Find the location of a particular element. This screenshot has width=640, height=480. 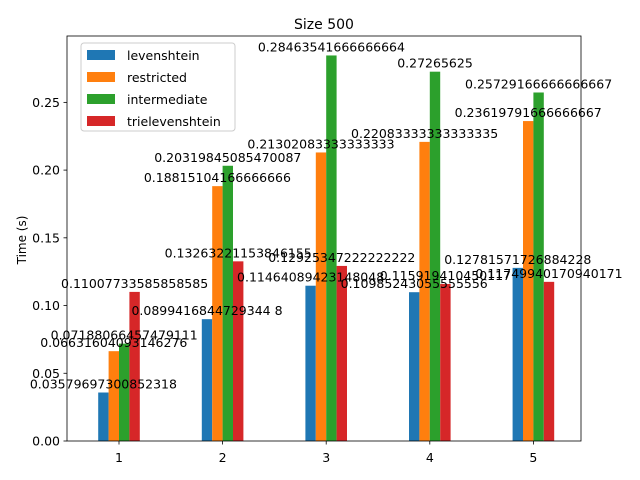

legend-swatch-intermediate is located at coordinates (101, 99).